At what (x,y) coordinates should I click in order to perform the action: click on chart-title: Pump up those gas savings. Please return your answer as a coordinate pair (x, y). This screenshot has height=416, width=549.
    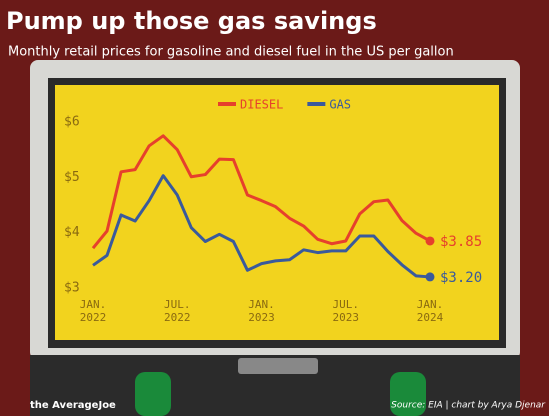
    Looking at the image, I should click on (191, 21).